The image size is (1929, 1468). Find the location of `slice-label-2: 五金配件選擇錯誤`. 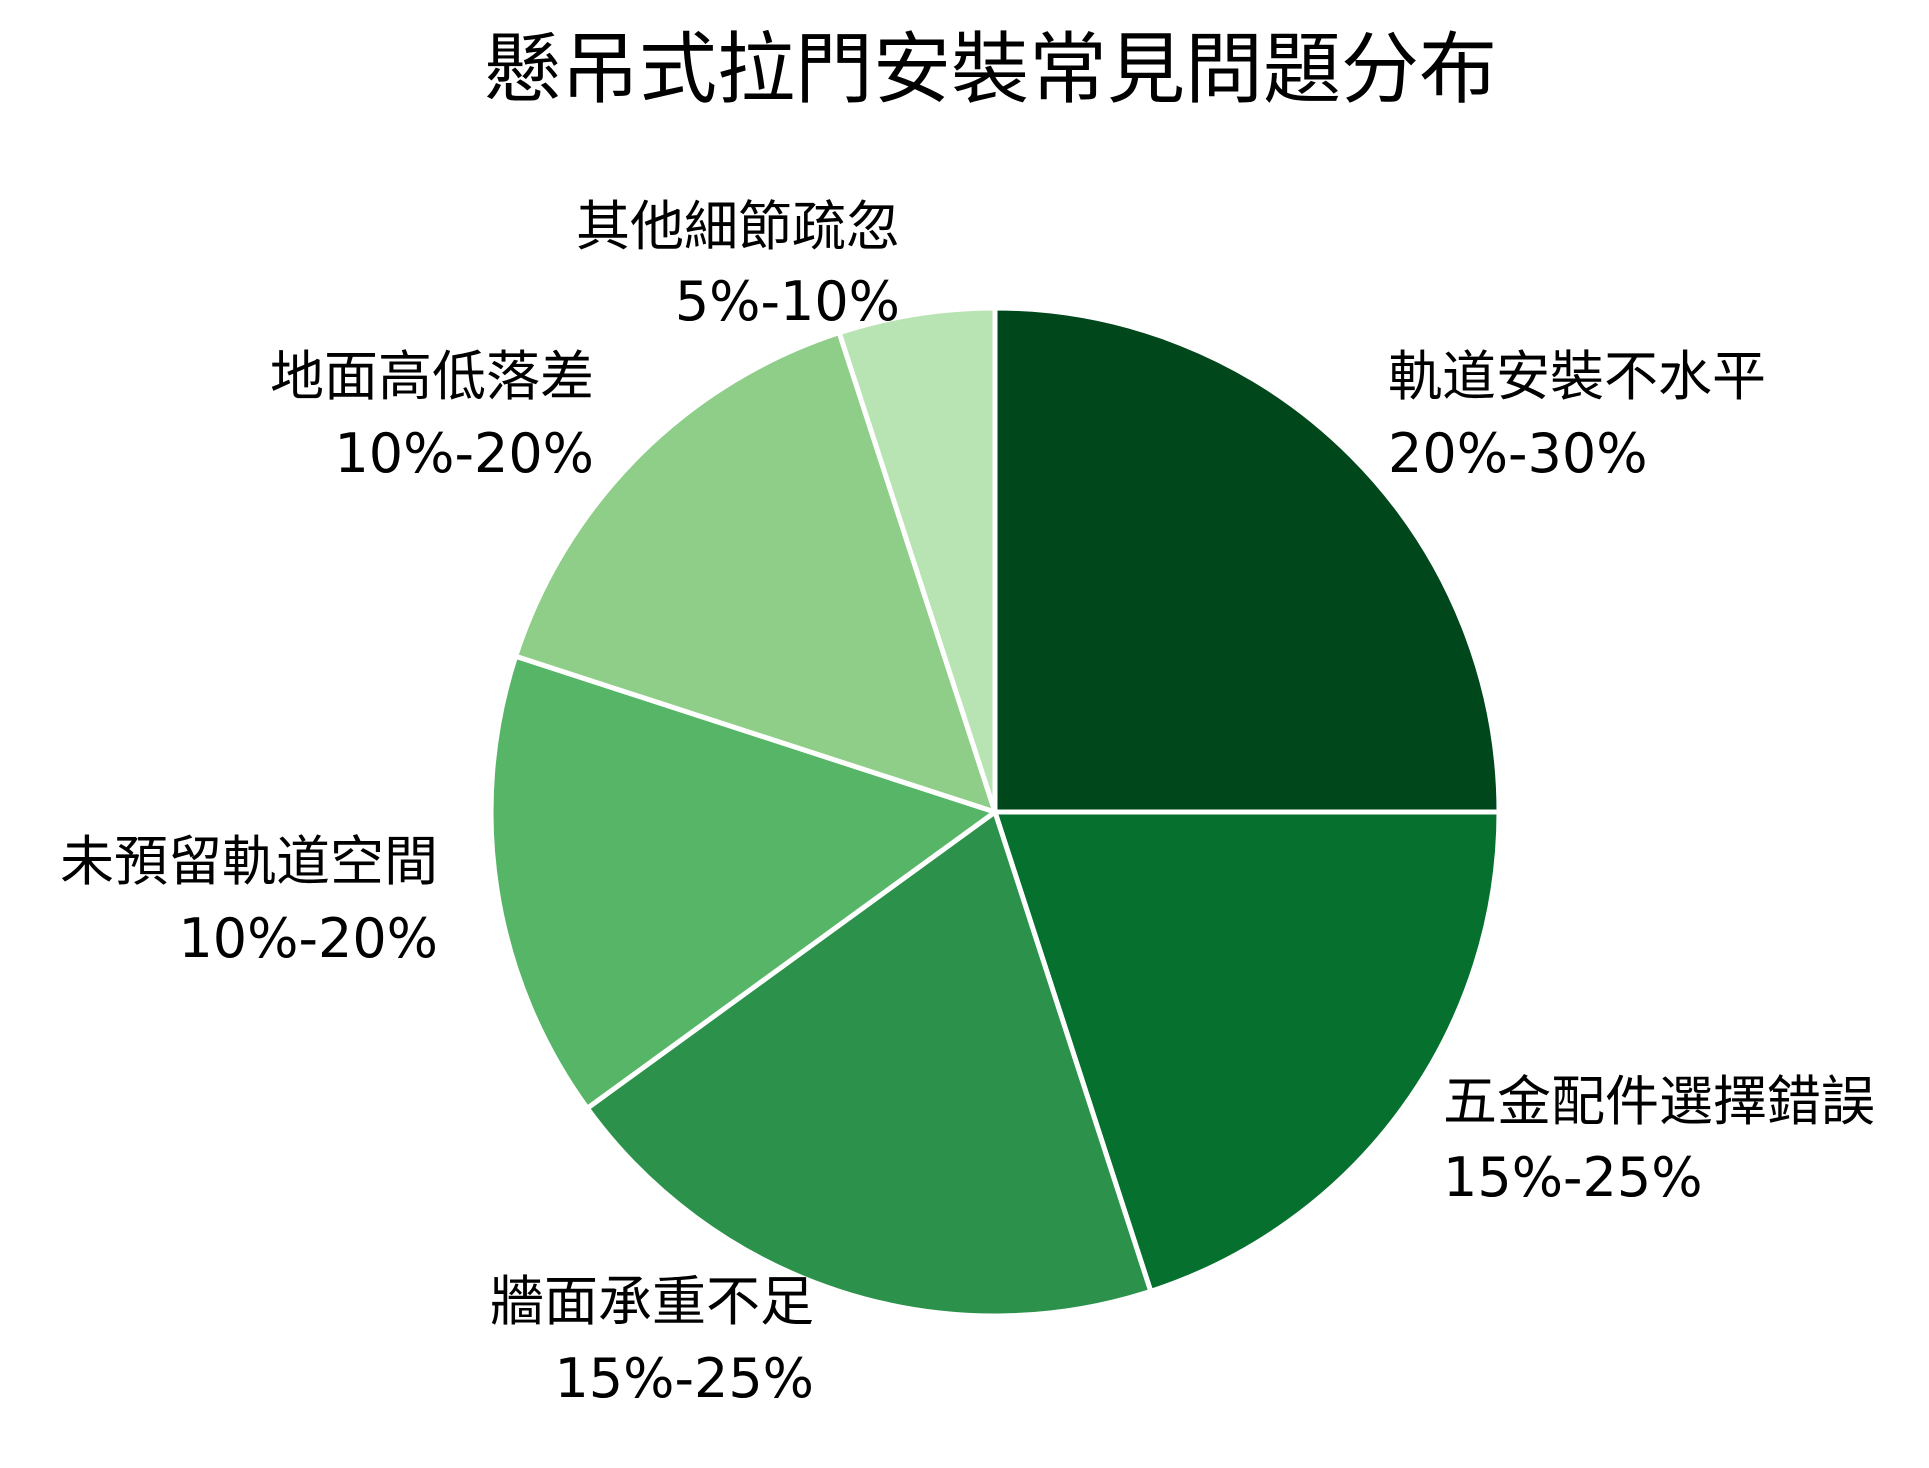

slice-label-2: 五金配件選擇錯誤 is located at coordinates (1659, 1101).